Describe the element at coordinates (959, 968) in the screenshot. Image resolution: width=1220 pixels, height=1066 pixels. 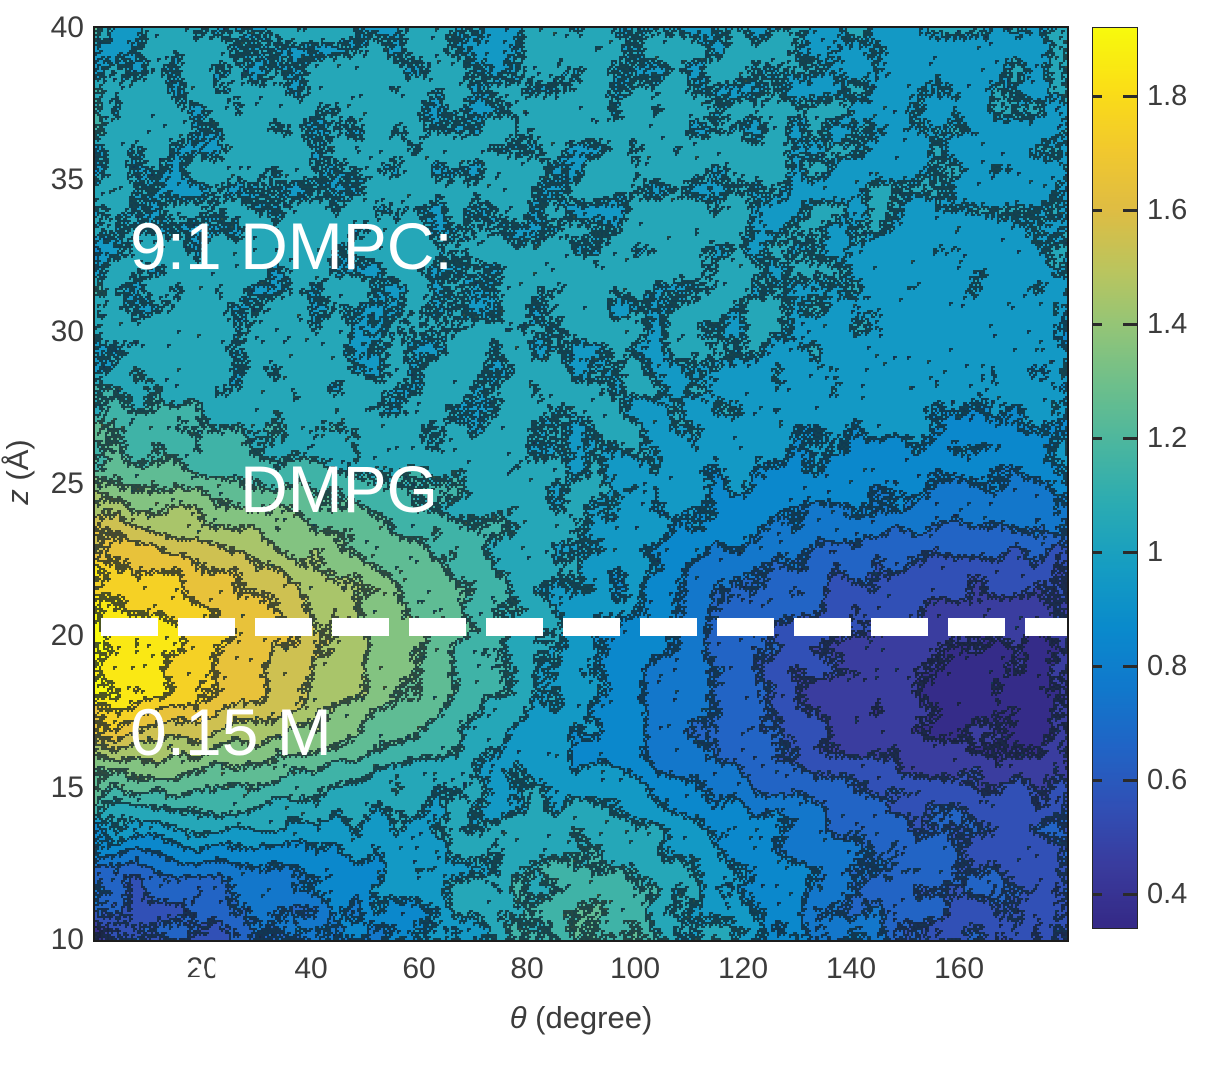
I see `x-tick-label: 160` at that location.